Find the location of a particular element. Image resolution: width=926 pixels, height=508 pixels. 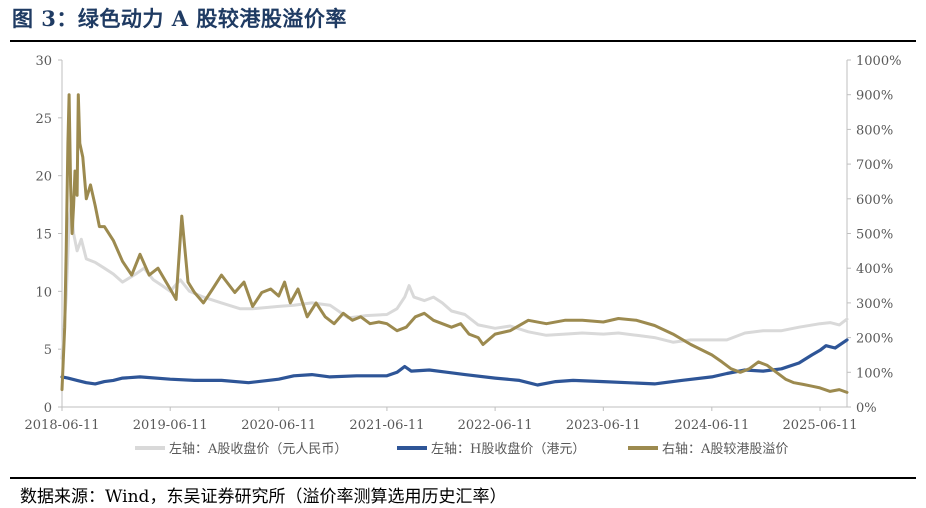

right-y-tick-label: 900% is located at coordinates (874, 96).